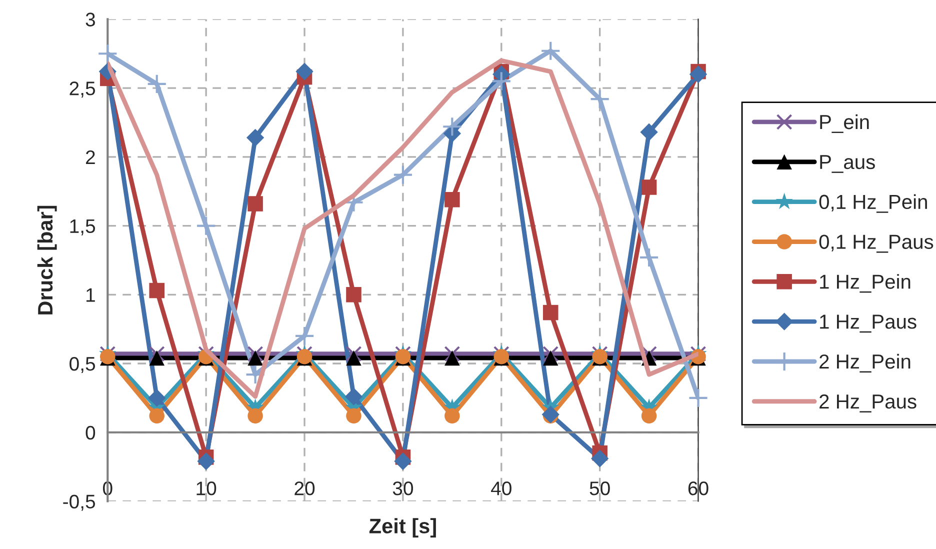 The height and width of the screenshot is (549, 936). What do you see at coordinates (83, 365) in the screenshot?
I see `y-tick-label: 0,5` at bounding box center [83, 365].